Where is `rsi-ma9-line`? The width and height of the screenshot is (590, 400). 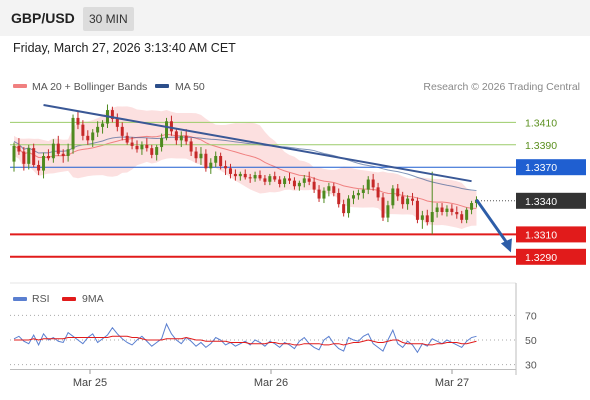 rsi-ma9-line is located at coordinates (245, 340).